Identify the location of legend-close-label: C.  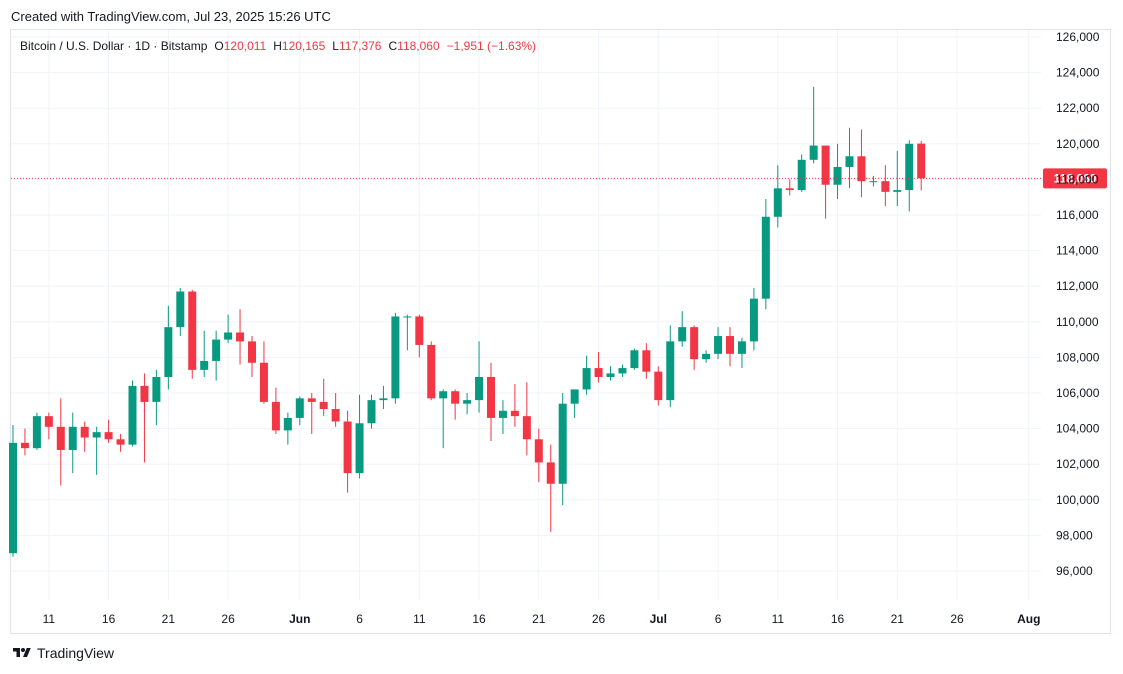
(393, 46).